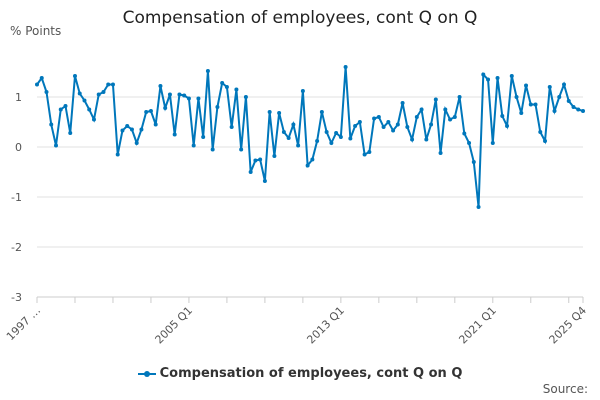  Describe the element at coordinates (18, 97) in the screenshot. I see `y-tick-label: 1` at that location.